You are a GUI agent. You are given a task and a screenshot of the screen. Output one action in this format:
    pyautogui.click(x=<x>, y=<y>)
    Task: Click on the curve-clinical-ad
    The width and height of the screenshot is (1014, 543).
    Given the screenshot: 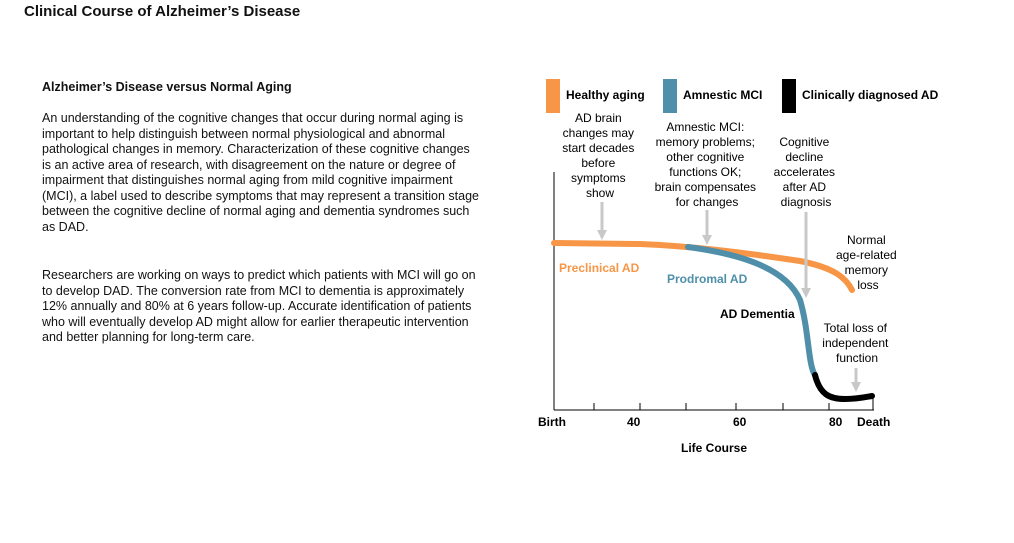 What is the action you would take?
    pyautogui.click(x=843, y=387)
    